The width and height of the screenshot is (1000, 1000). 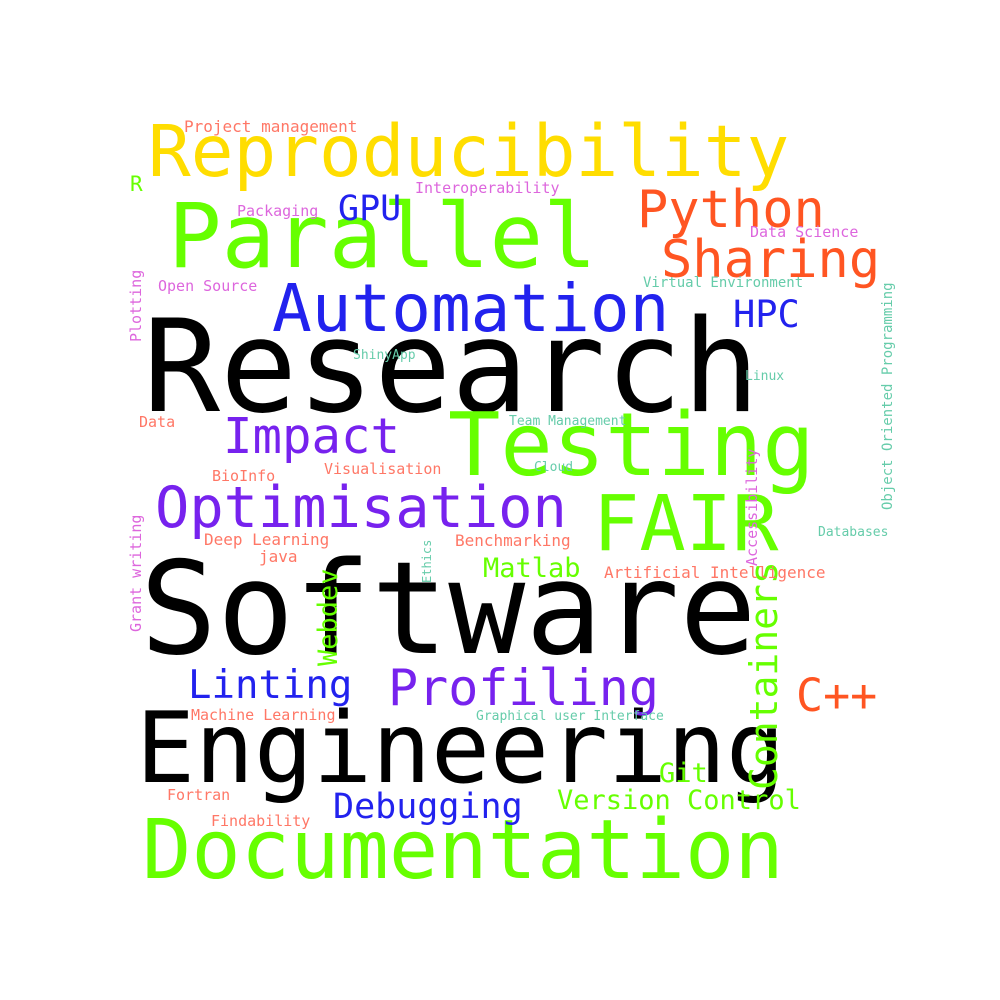 I want to click on word-linux: Linux, so click(x=765, y=376).